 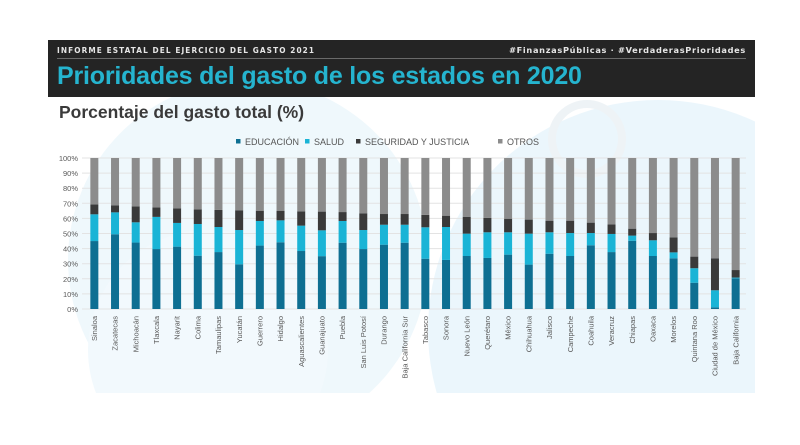 What do you see at coordinates (329, 142) in the screenshot?
I see `legend-label: SALUD` at bounding box center [329, 142].